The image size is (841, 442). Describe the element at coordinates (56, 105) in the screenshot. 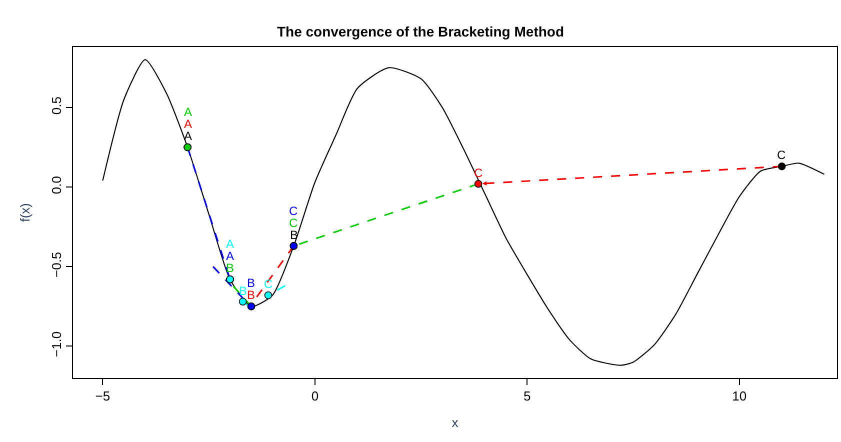

I see `y-tick-label: 0.5` at that location.